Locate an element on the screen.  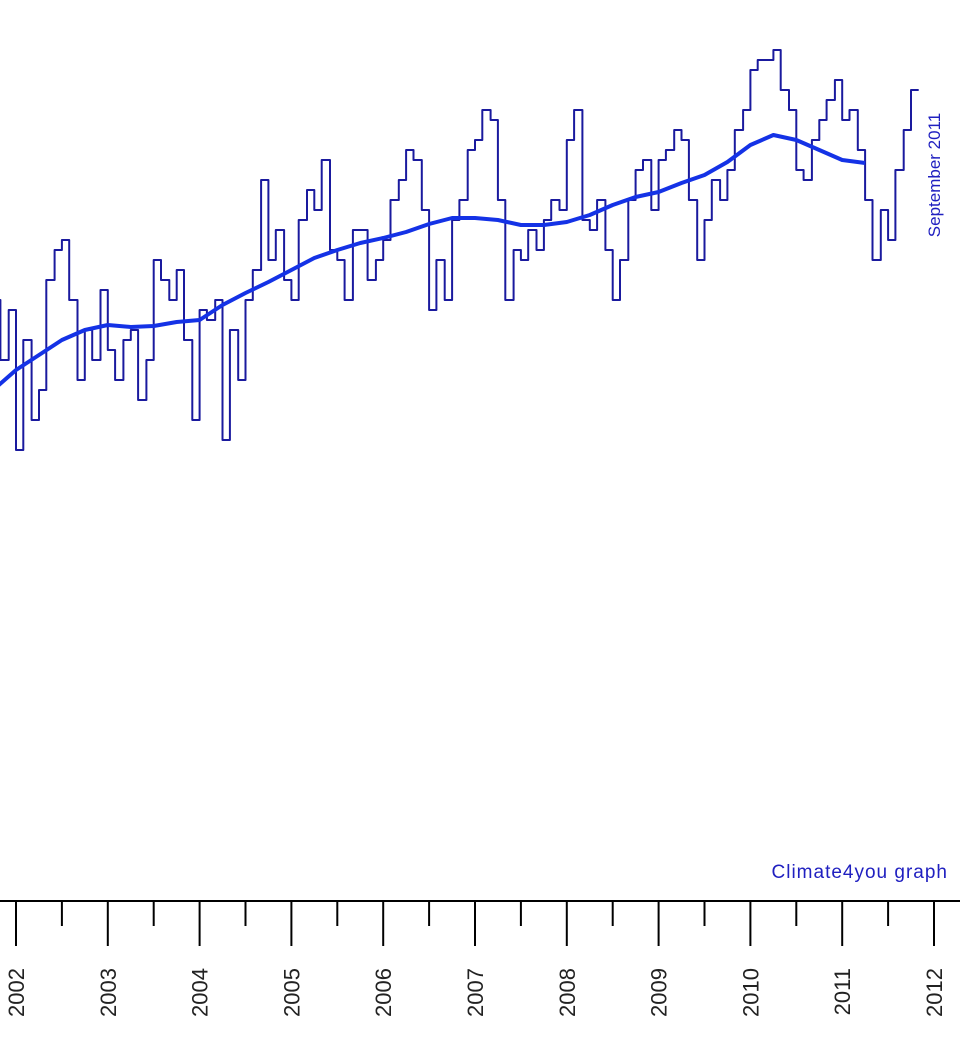
x-tick-label: 2008 is located at coordinates (567, 992).